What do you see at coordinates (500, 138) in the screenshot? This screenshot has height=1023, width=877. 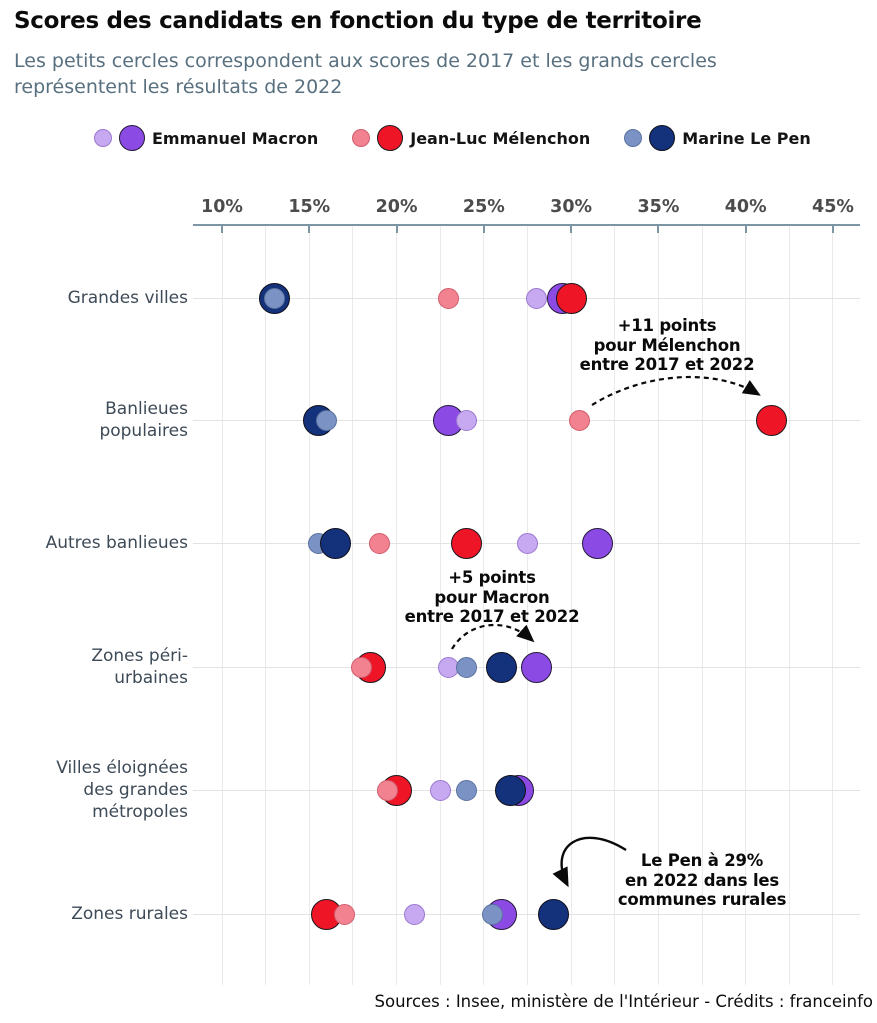 I see `legend-label: Jean-Luc Mélenchon` at bounding box center [500, 138].